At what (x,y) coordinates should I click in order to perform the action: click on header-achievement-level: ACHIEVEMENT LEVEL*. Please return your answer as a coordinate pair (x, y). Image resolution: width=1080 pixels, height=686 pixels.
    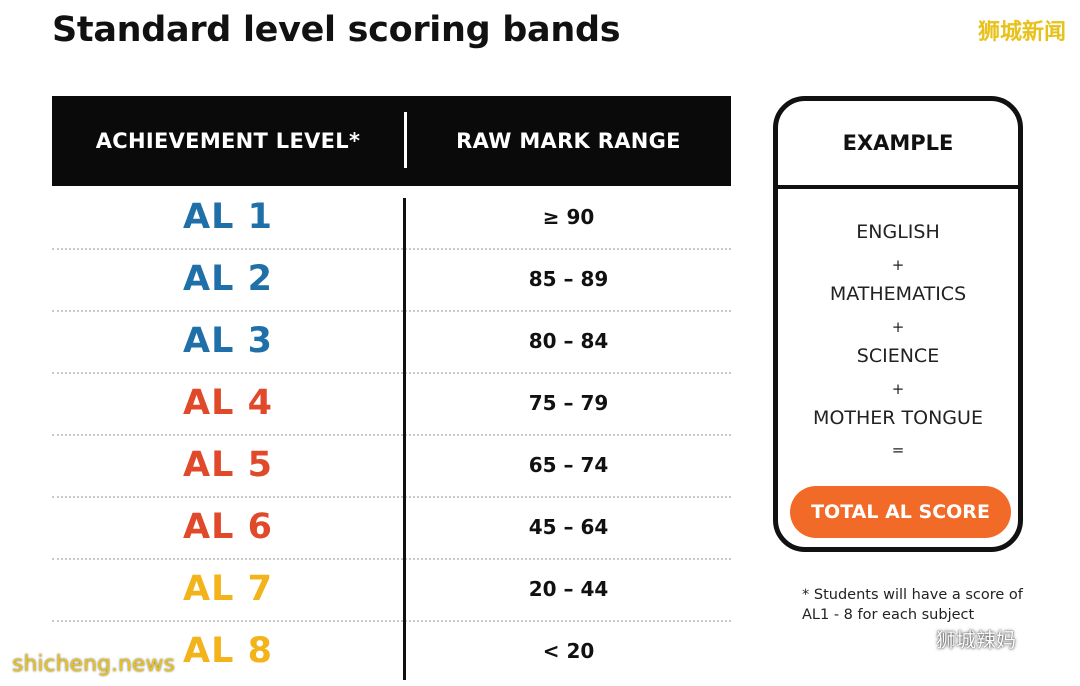
    Looking at the image, I should click on (228, 141).